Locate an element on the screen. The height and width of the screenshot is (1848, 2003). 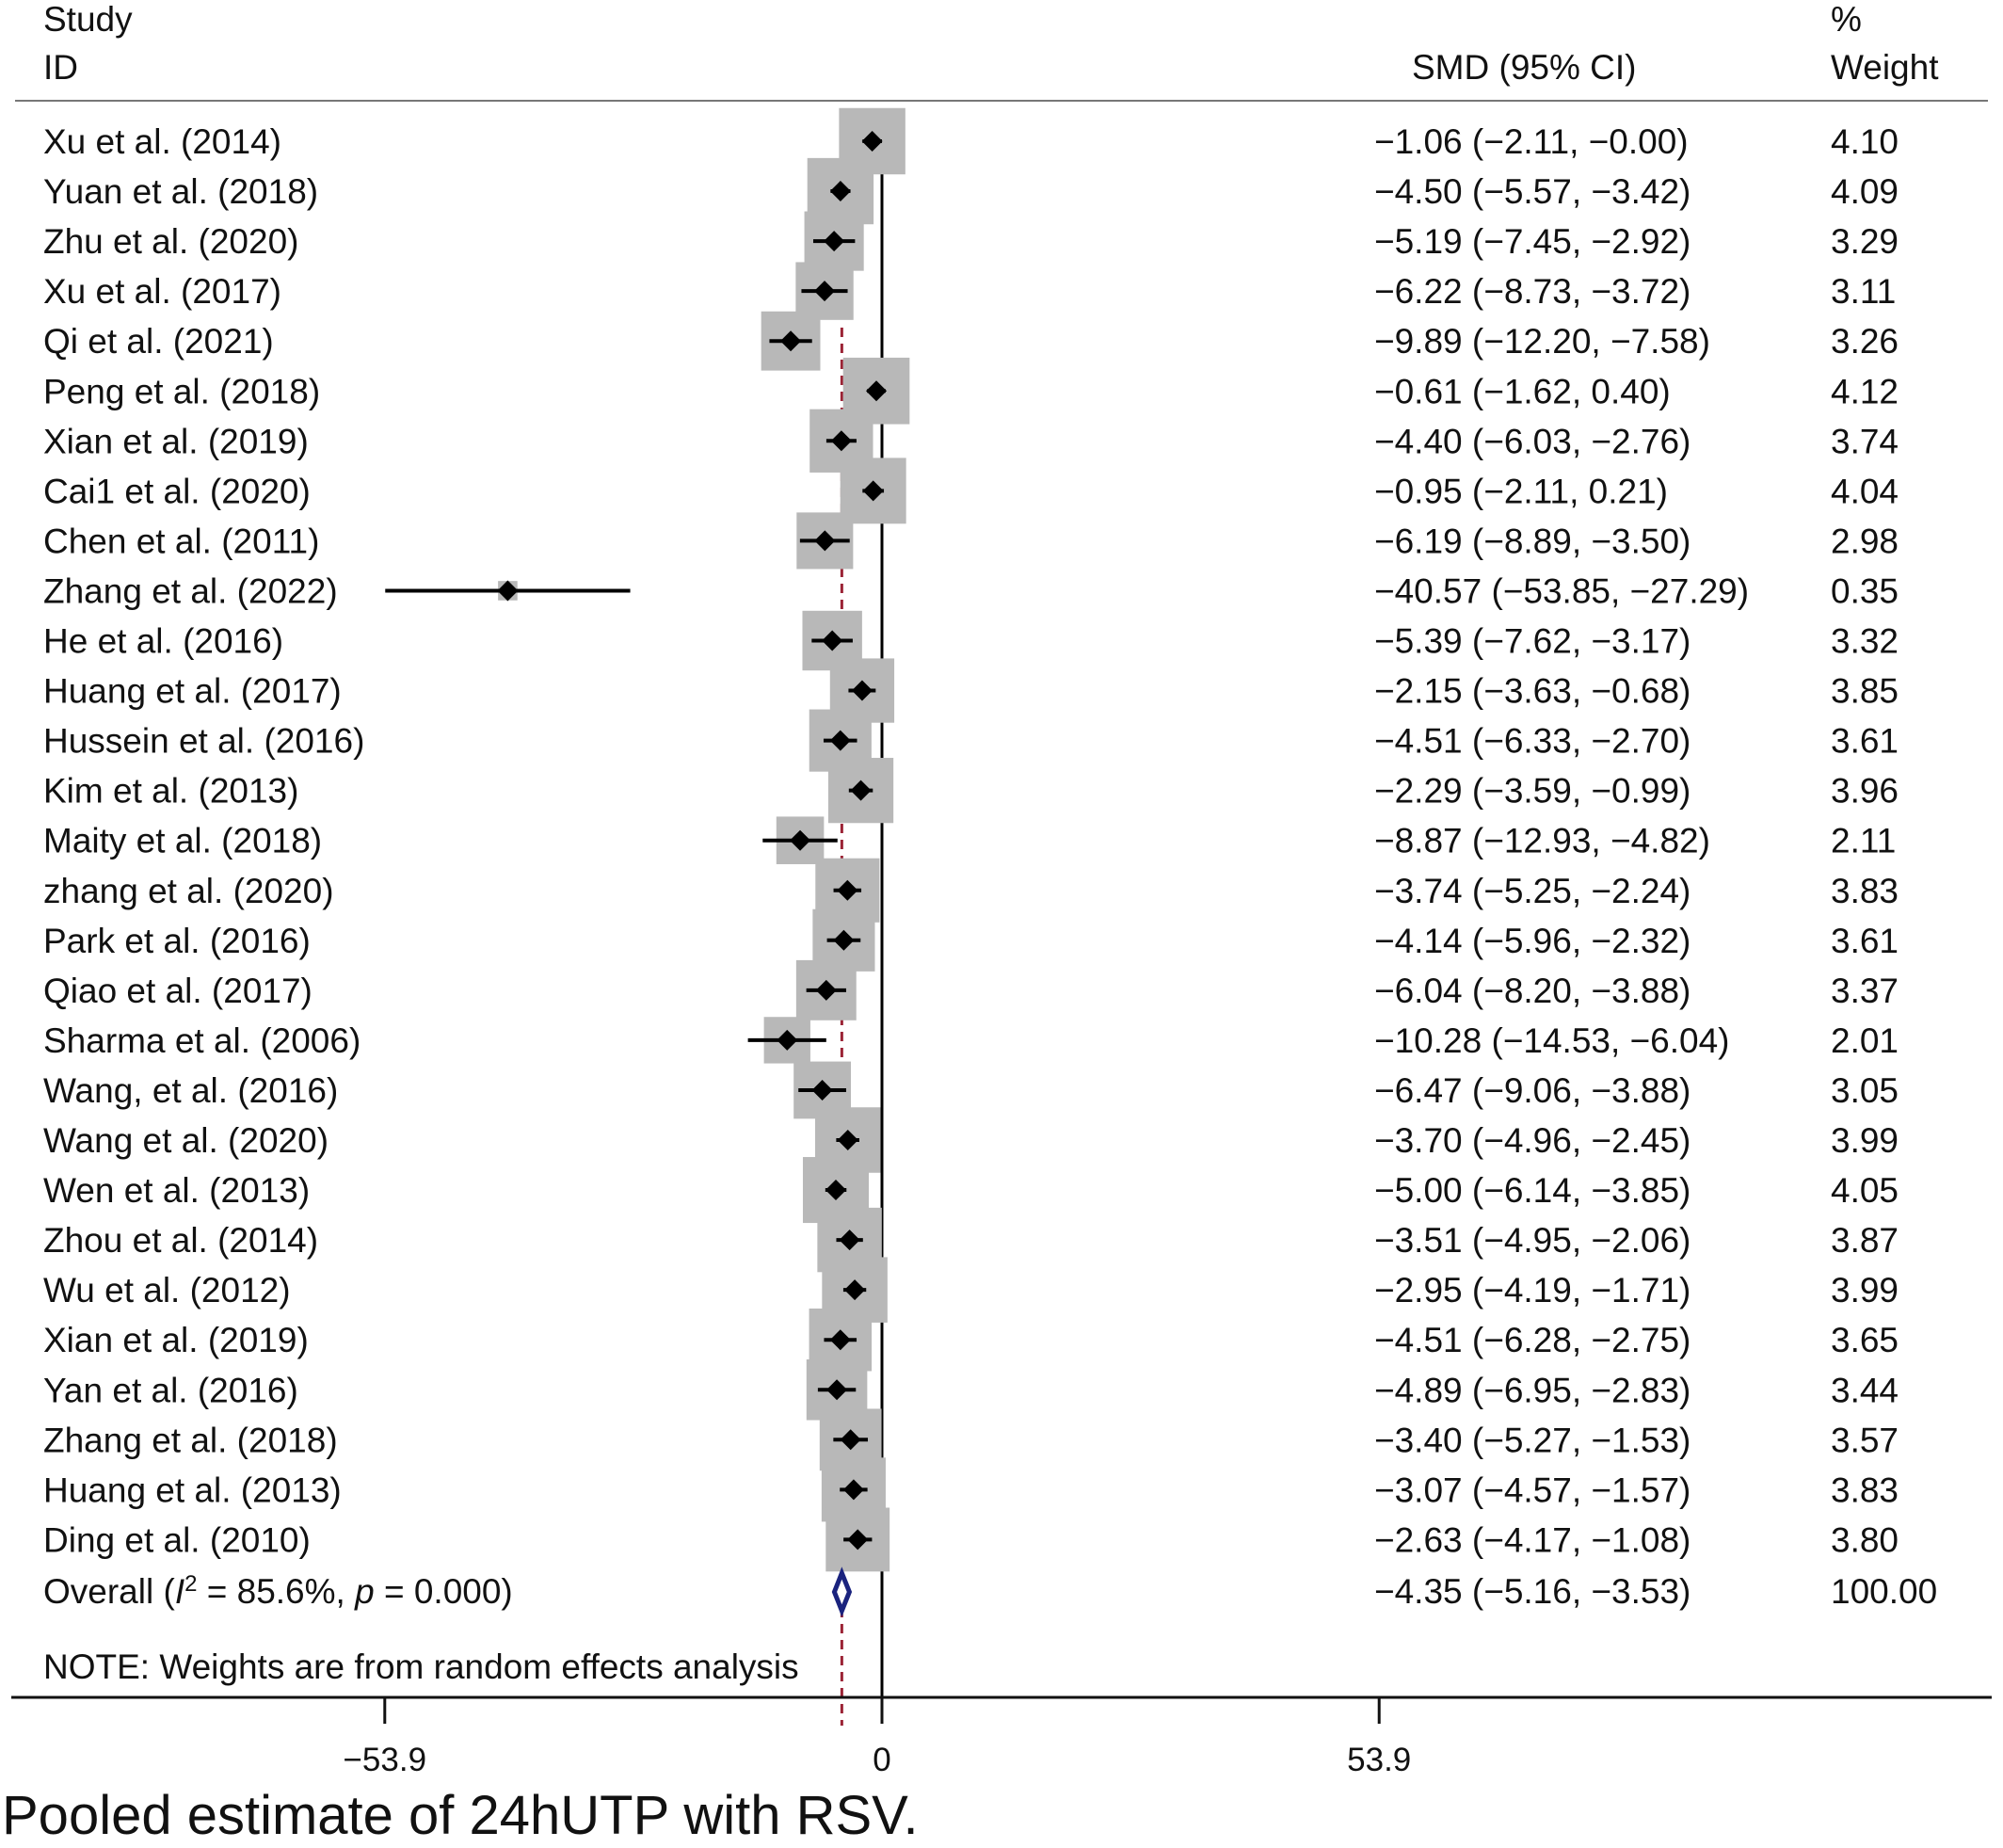
study-weight-text: 3.05 is located at coordinates (1865, 1090).